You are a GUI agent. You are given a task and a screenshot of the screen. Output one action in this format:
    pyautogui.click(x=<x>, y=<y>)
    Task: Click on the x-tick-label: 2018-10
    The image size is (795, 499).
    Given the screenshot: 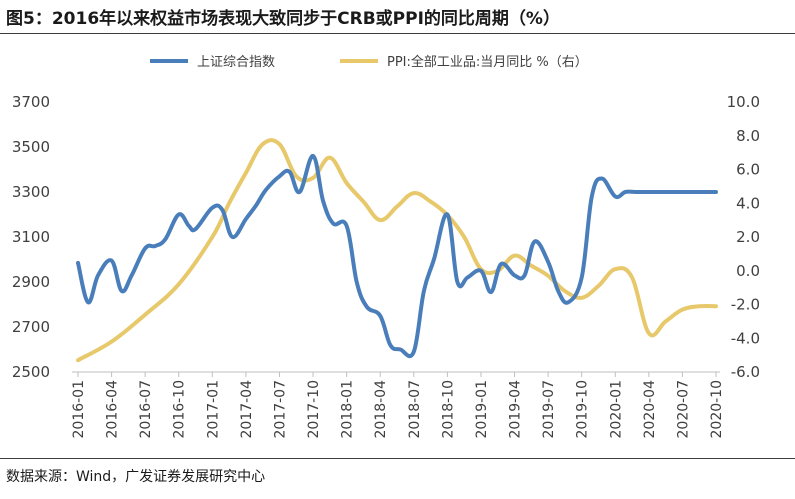 What is the action you would take?
    pyautogui.click(x=448, y=409)
    